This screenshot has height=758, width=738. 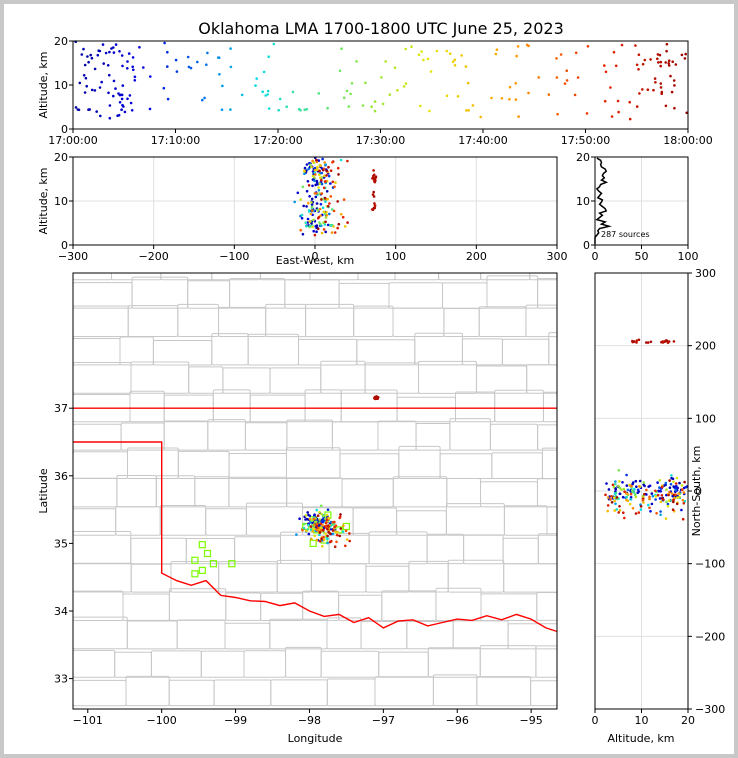 I want to click on ew-altitude-axis-tick-label: 0, so click(x=64, y=245).